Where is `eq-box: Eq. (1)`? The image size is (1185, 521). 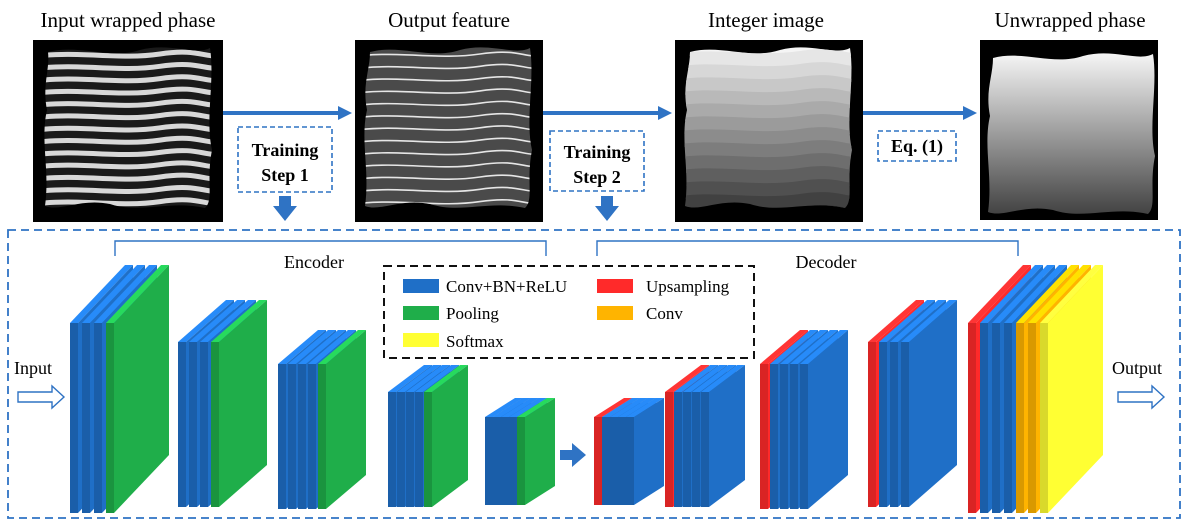
eq-box: Eq. (1) is located at coordinates (917, 146).